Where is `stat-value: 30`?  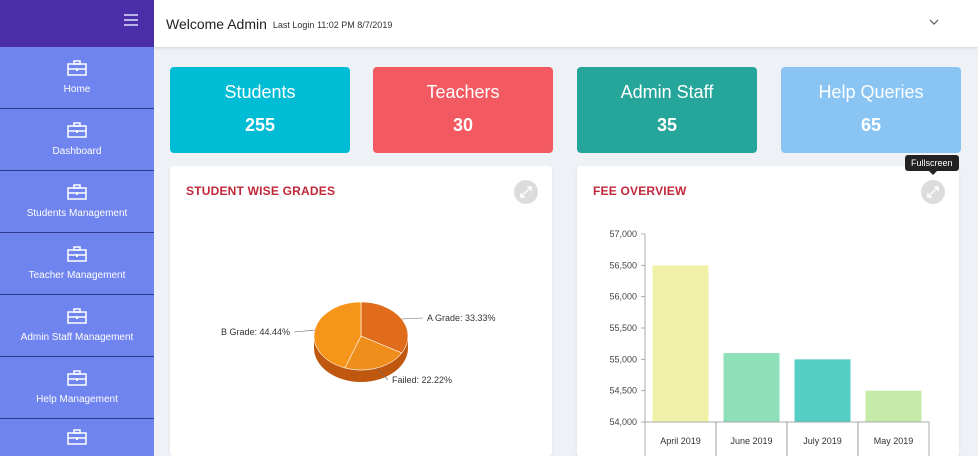 stat-value: 30 is located at coordinates (463, 125).